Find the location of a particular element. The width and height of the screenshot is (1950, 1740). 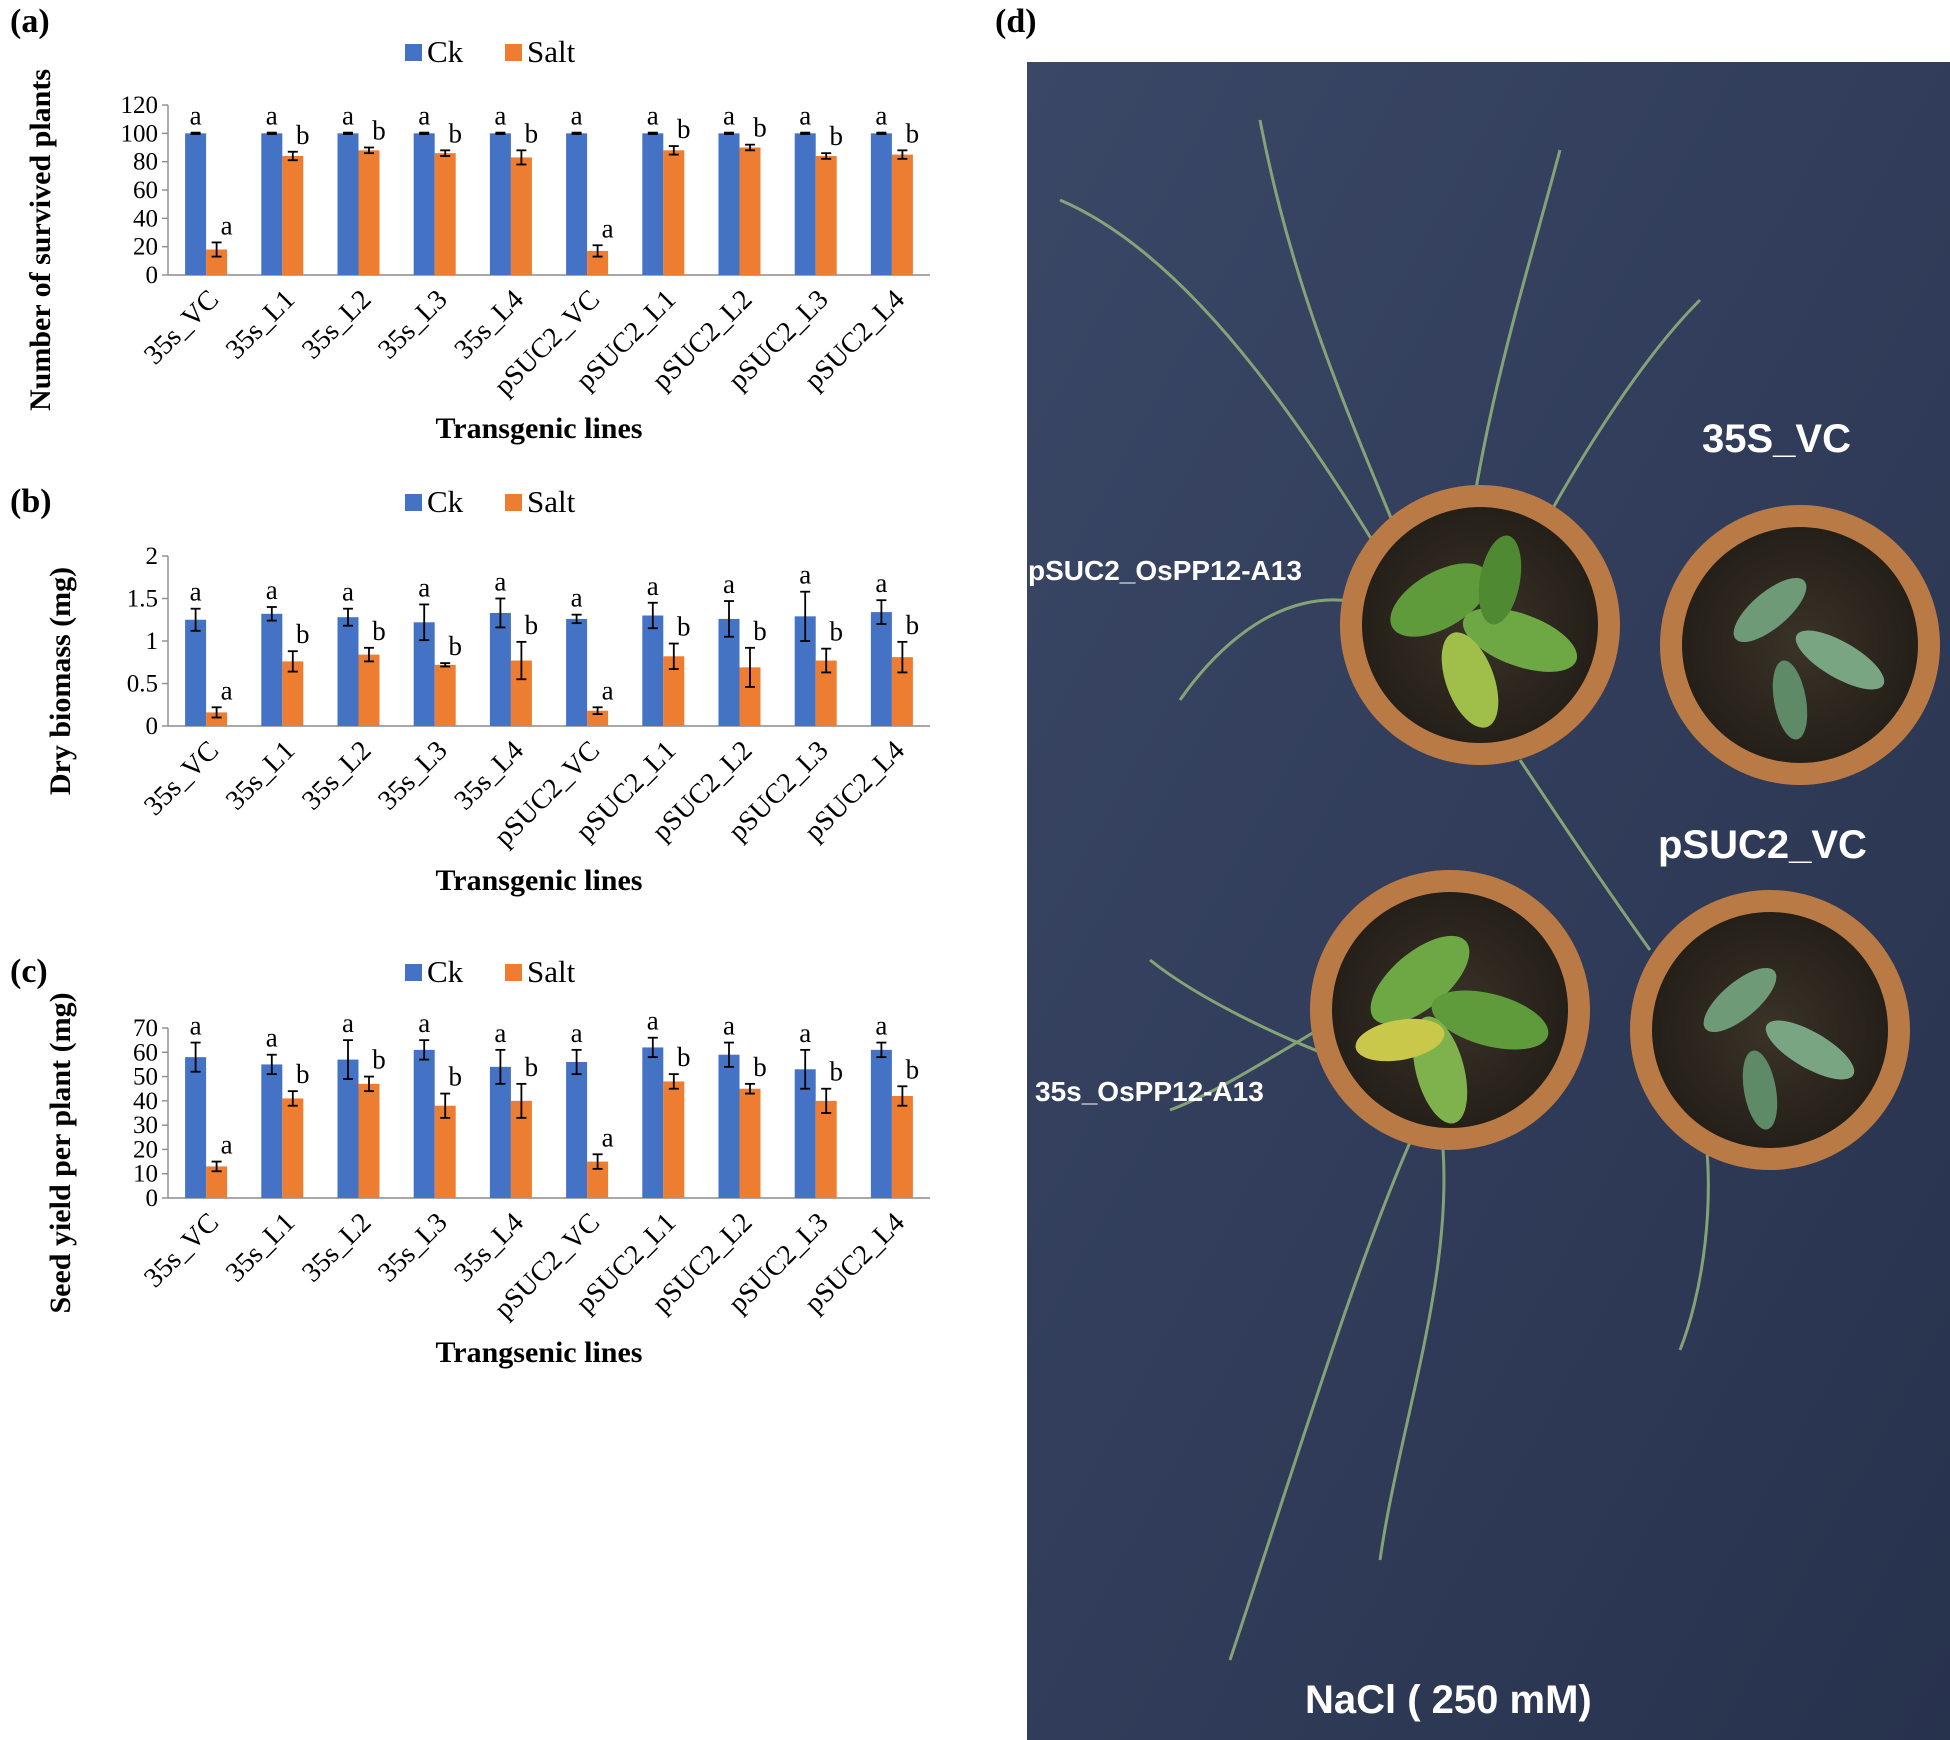

x-tick-label: 35s_L2 is located at coordinates (336, 324).